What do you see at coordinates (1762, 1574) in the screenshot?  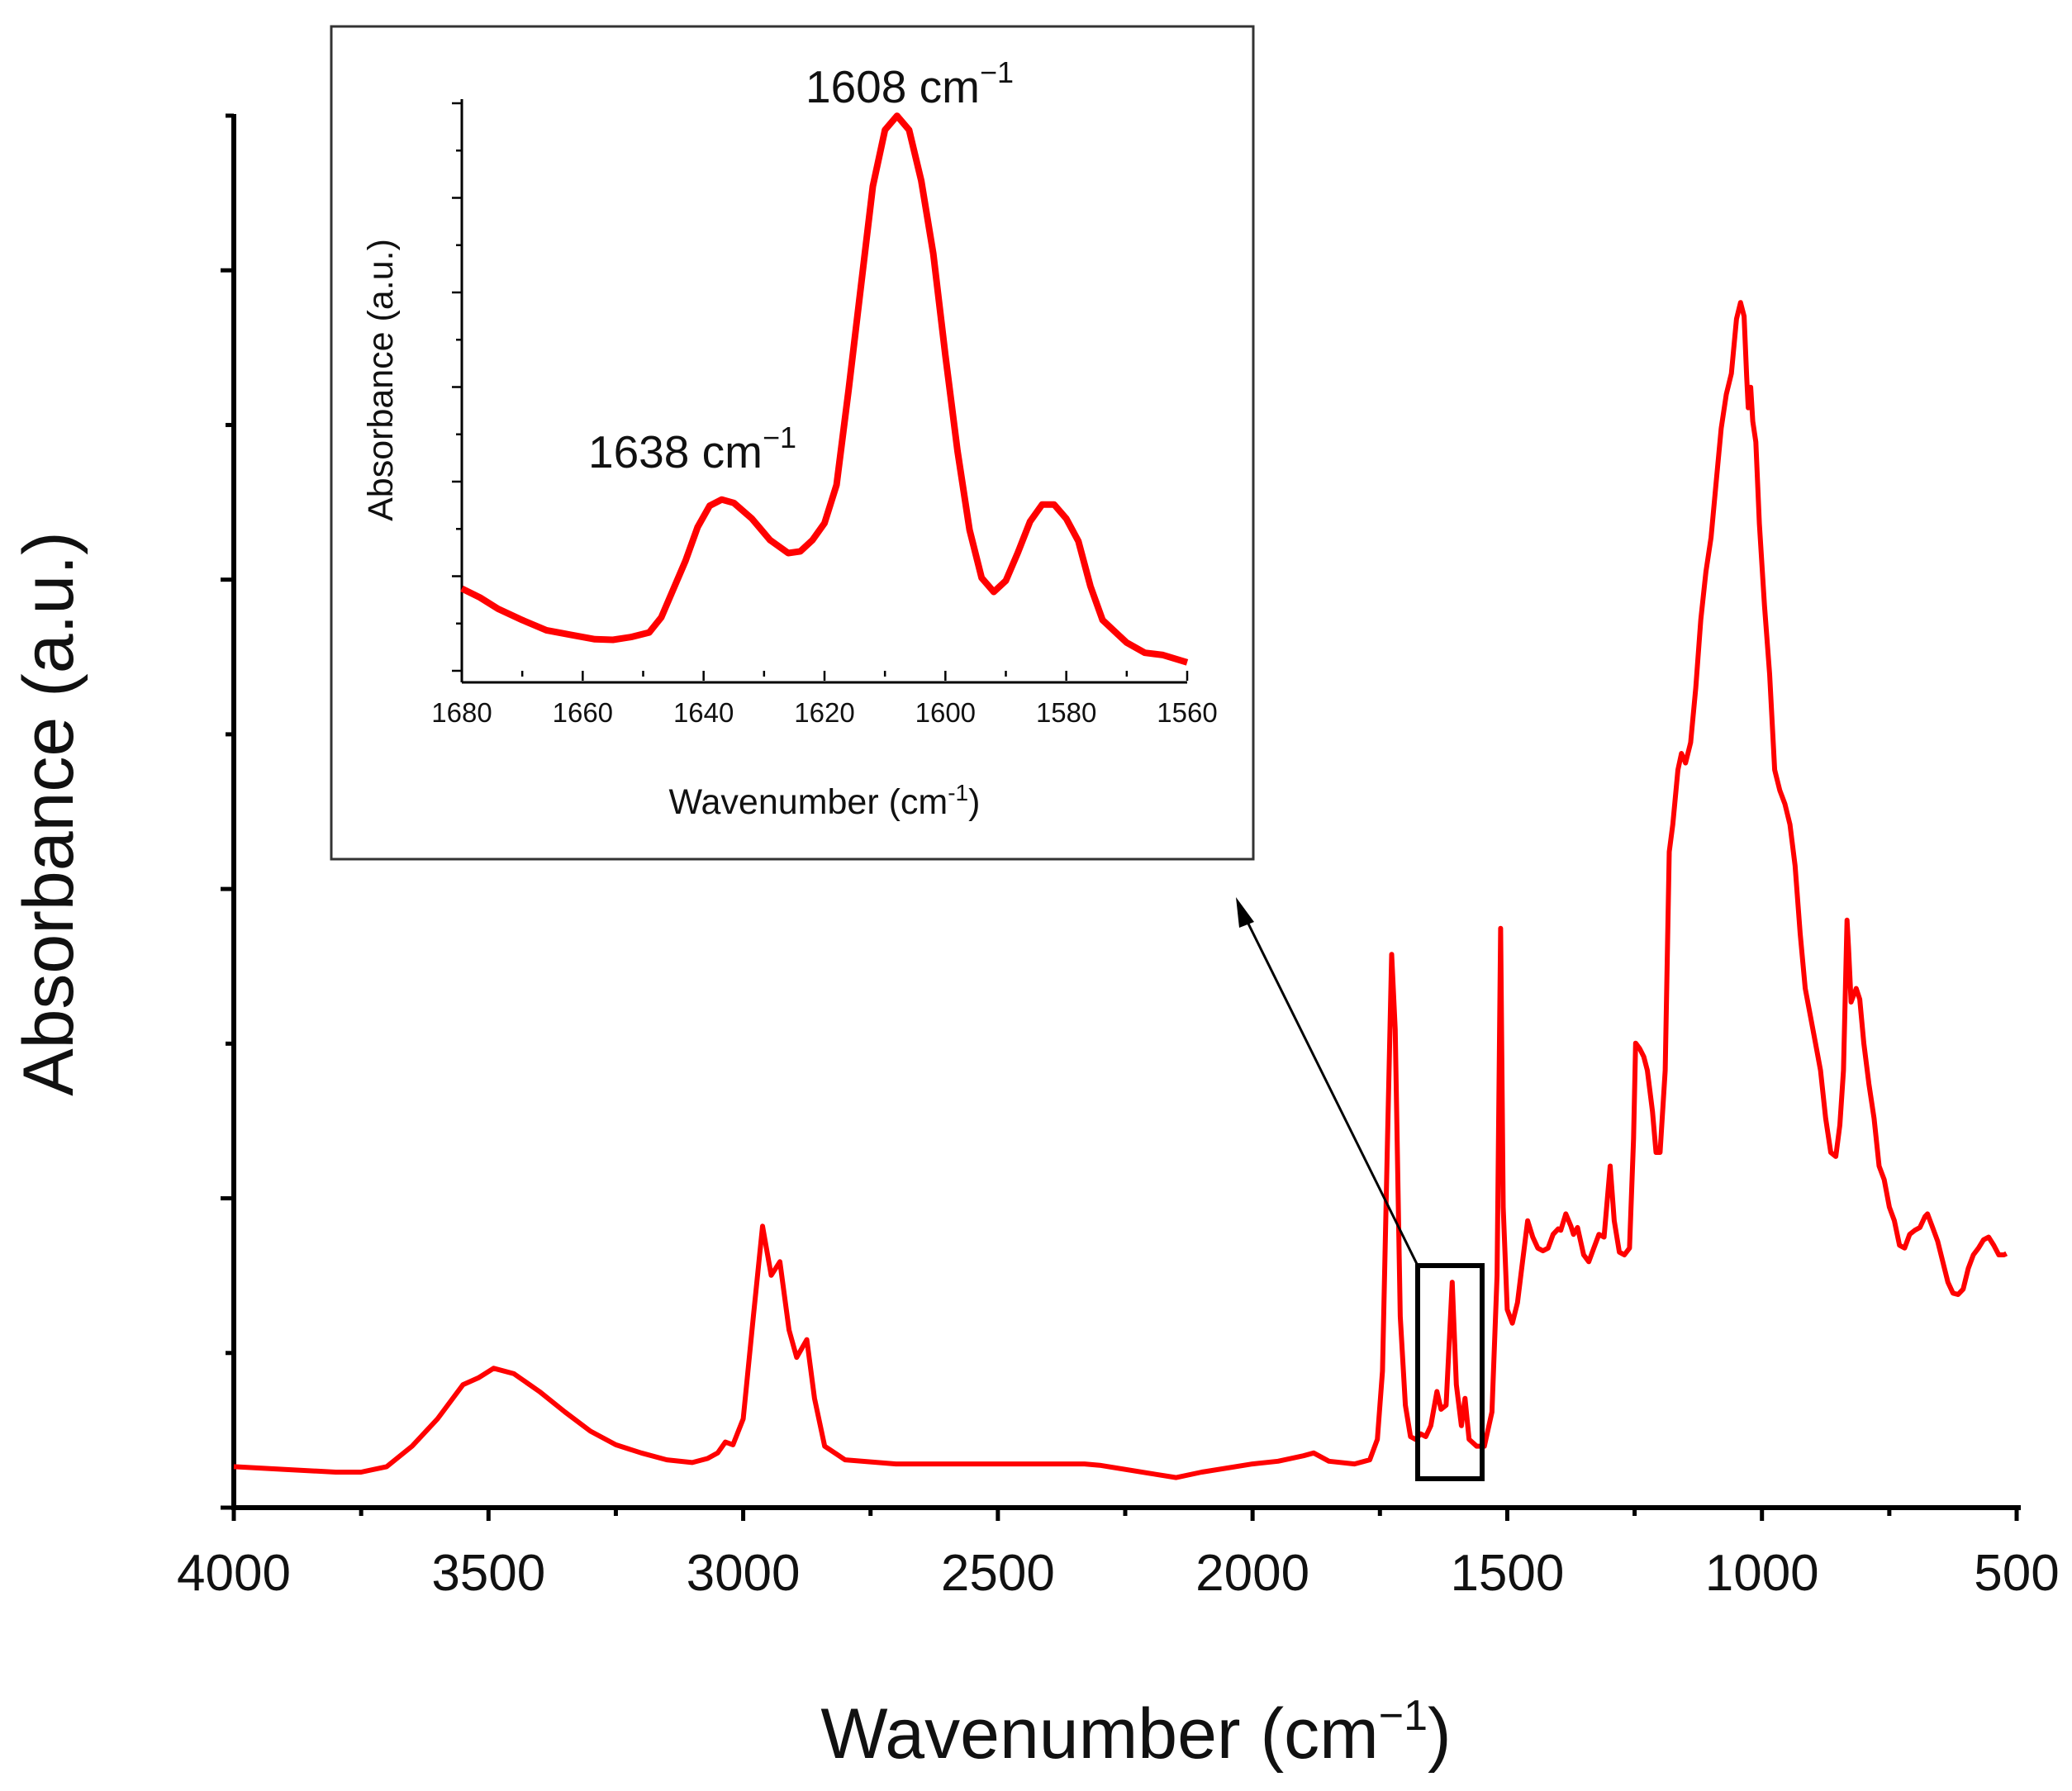 I see `main-x-tick-label: 1000` at bounding box center [1762, 1574].